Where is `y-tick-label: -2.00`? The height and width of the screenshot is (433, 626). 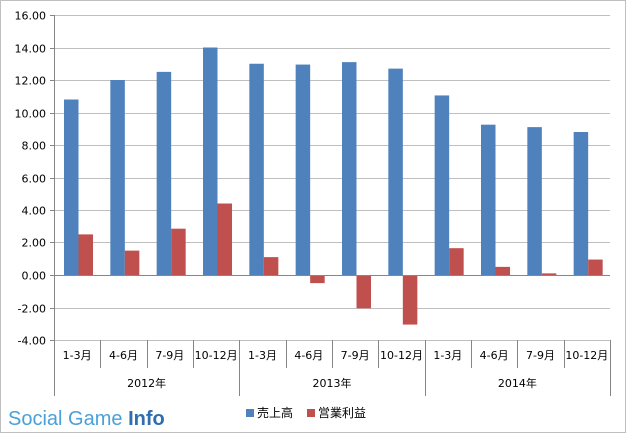 y-tick-label: -2.00 is located at coordinates (32, 309).